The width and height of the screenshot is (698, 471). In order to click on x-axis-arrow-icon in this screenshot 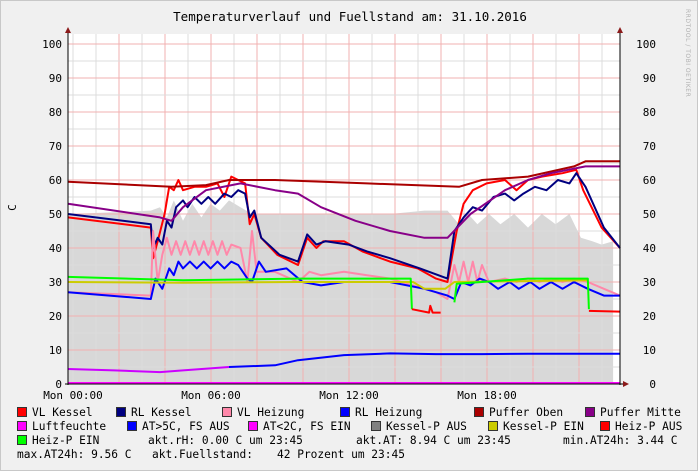, I will do `click(626, 384)`.